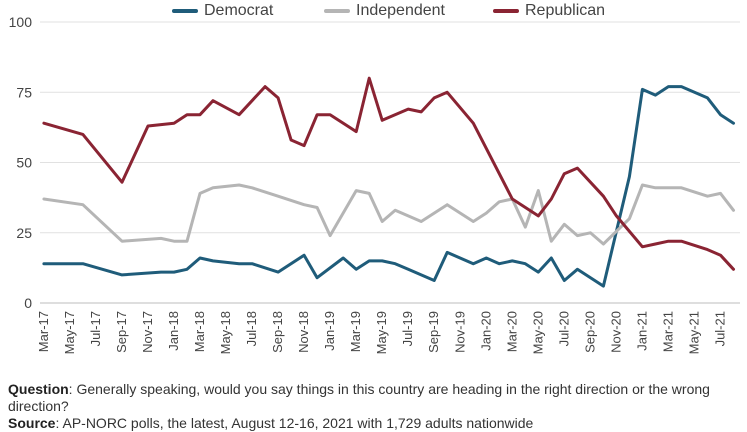  Describe the element at coordinates (24, 92) in the screenshot. I see `y-tick-label: 75` at that location.